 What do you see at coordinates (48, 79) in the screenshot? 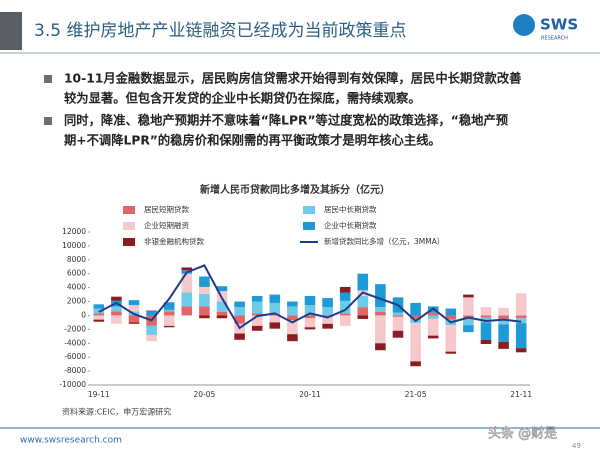
I see `bullet-marker` at bounding box center [48, 79].